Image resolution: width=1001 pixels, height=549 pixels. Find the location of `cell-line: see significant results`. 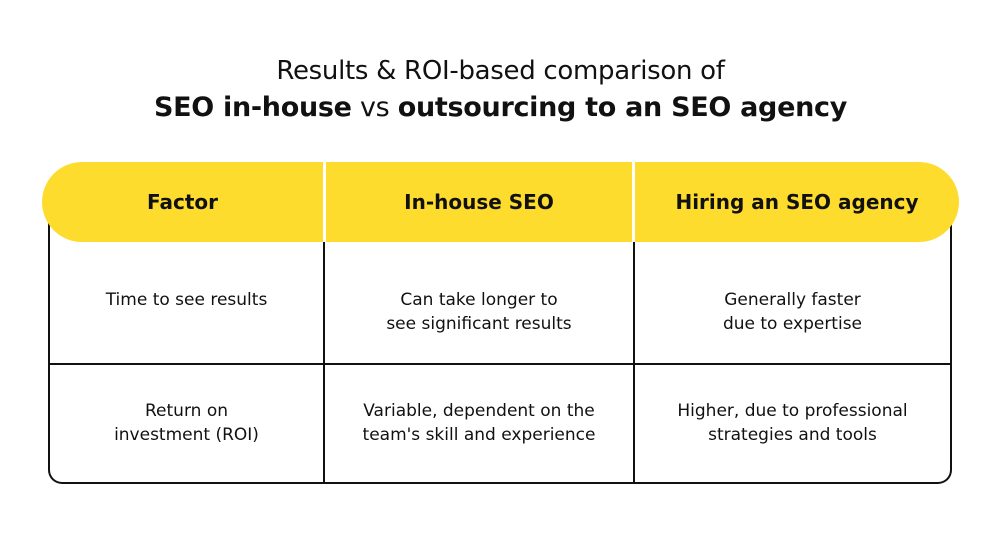

cell-line: see significant results is located at coordinates (479, 324).